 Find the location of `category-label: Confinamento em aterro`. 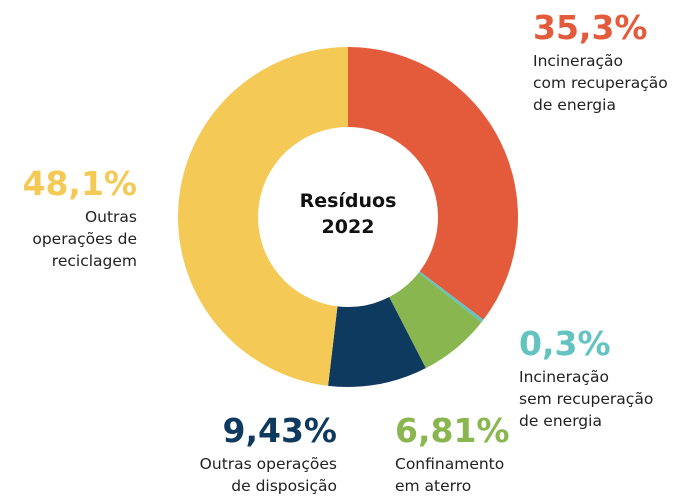

category-label: Confinamento em aterro is located at coordinates (450, 475).